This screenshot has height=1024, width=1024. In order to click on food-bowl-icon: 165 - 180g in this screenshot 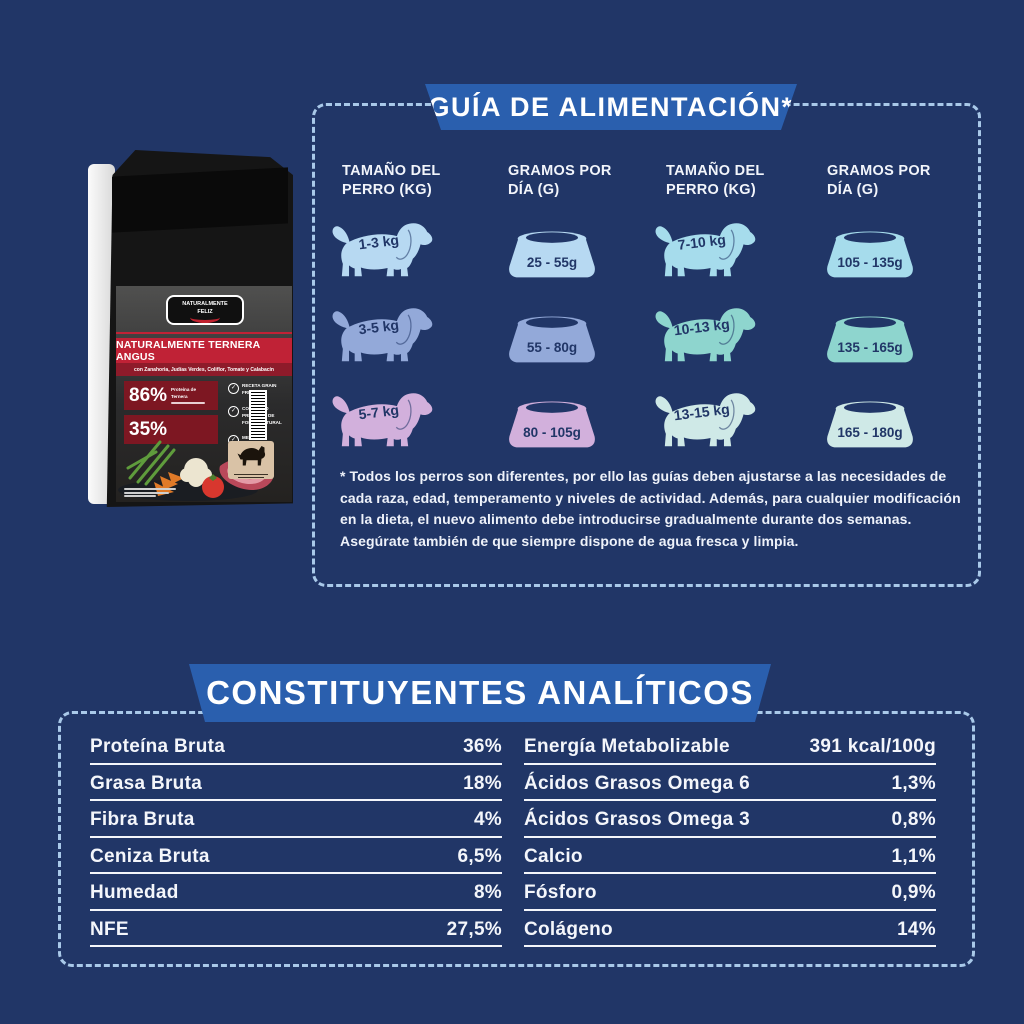, I will do `click(870, 424)`.